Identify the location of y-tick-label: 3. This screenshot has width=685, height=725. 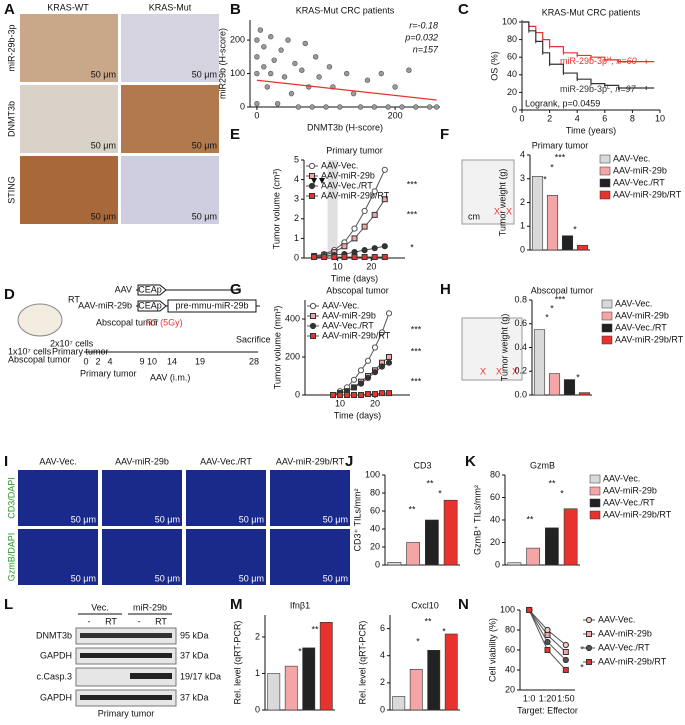
(522, 178).